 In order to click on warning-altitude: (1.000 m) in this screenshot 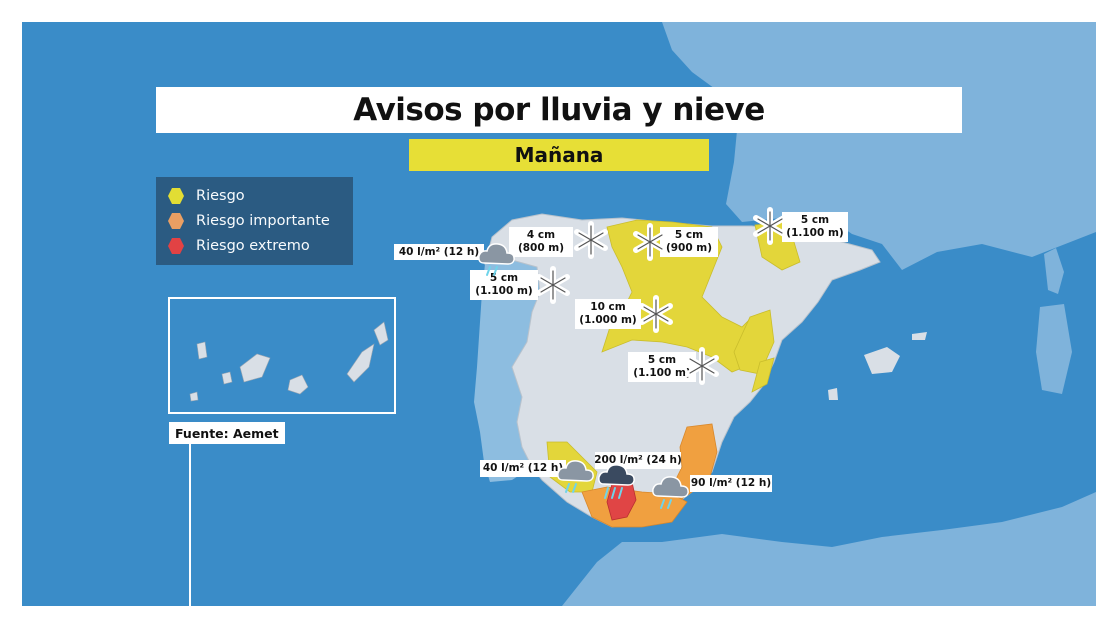, I will do `click(608, 320)`.